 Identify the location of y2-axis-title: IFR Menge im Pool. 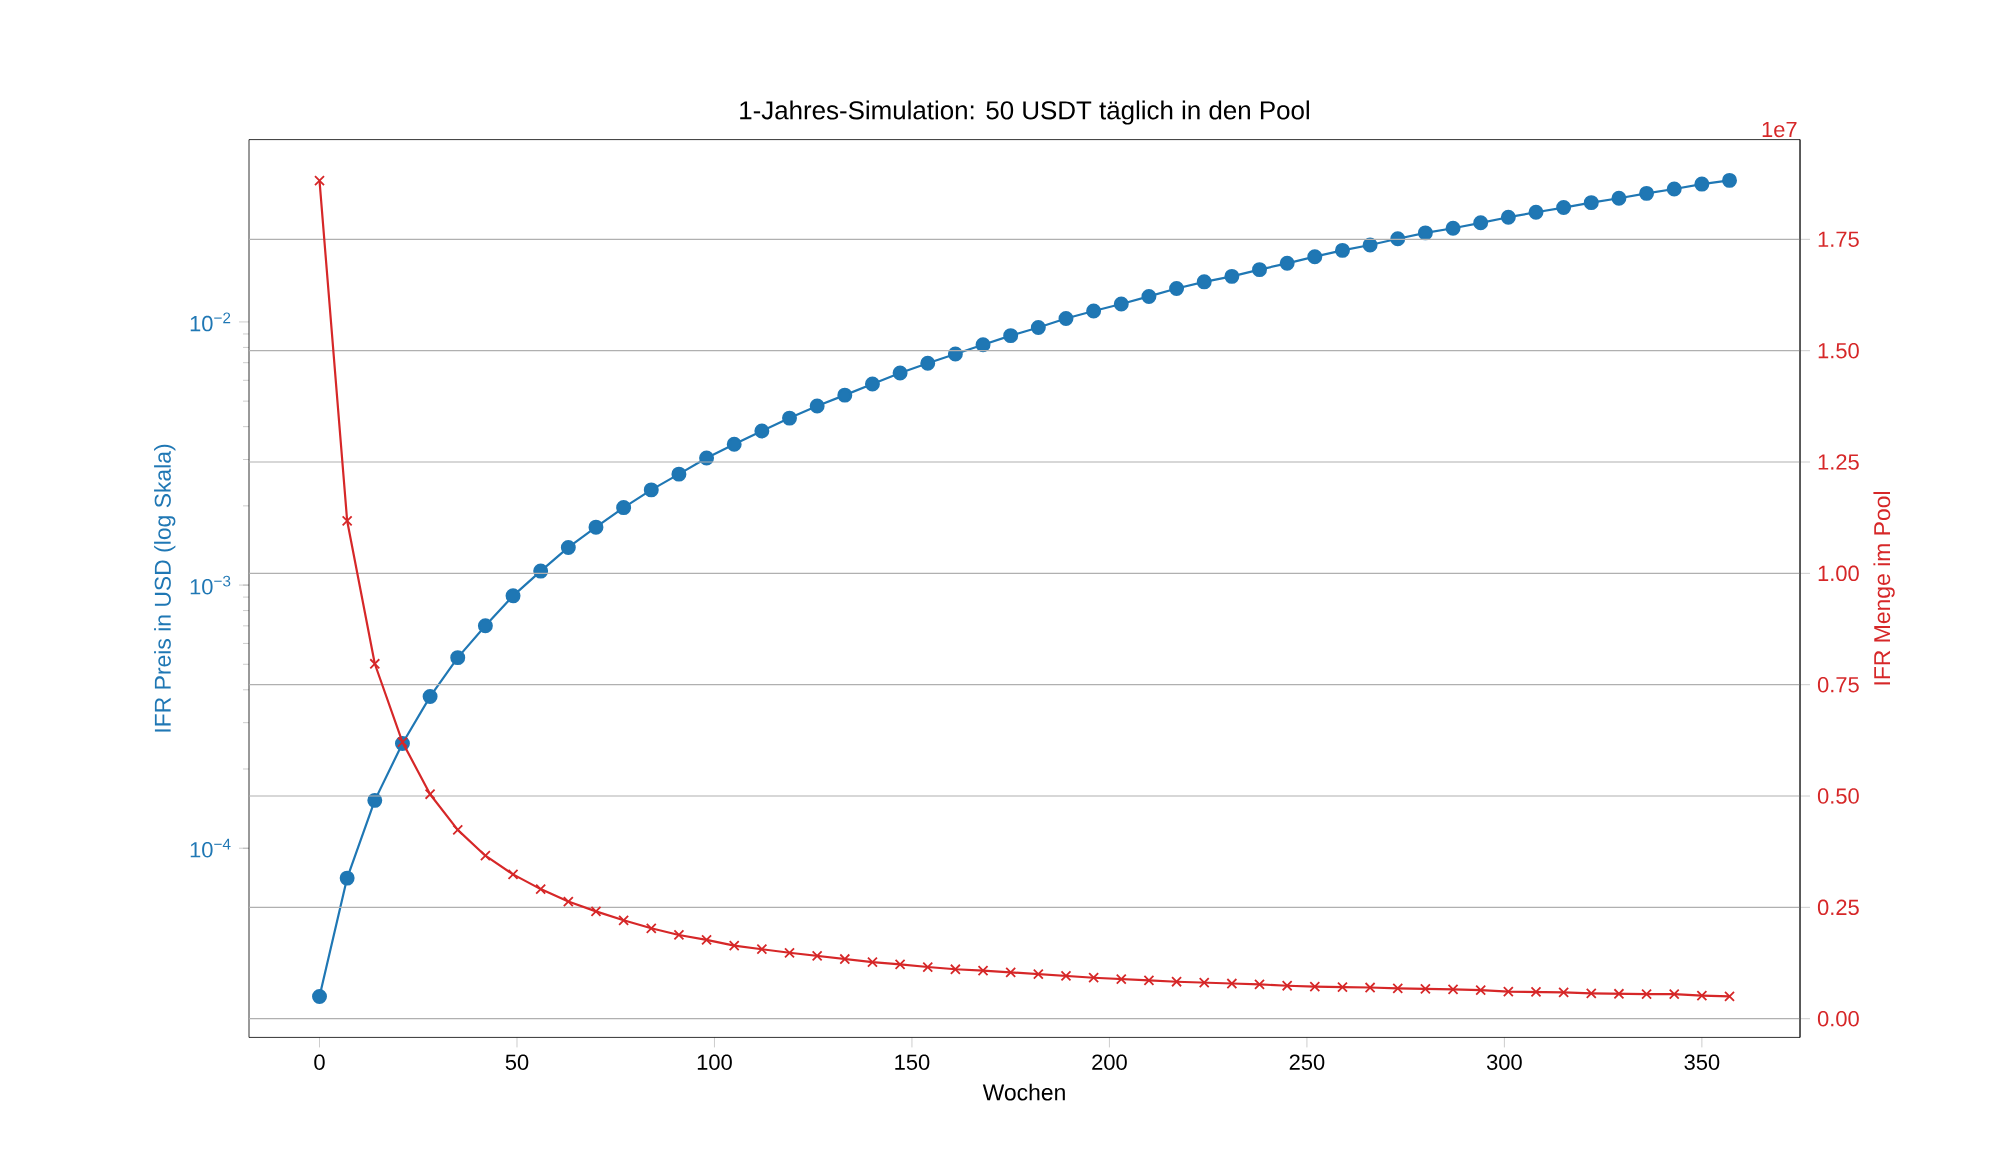
(1884, 588).